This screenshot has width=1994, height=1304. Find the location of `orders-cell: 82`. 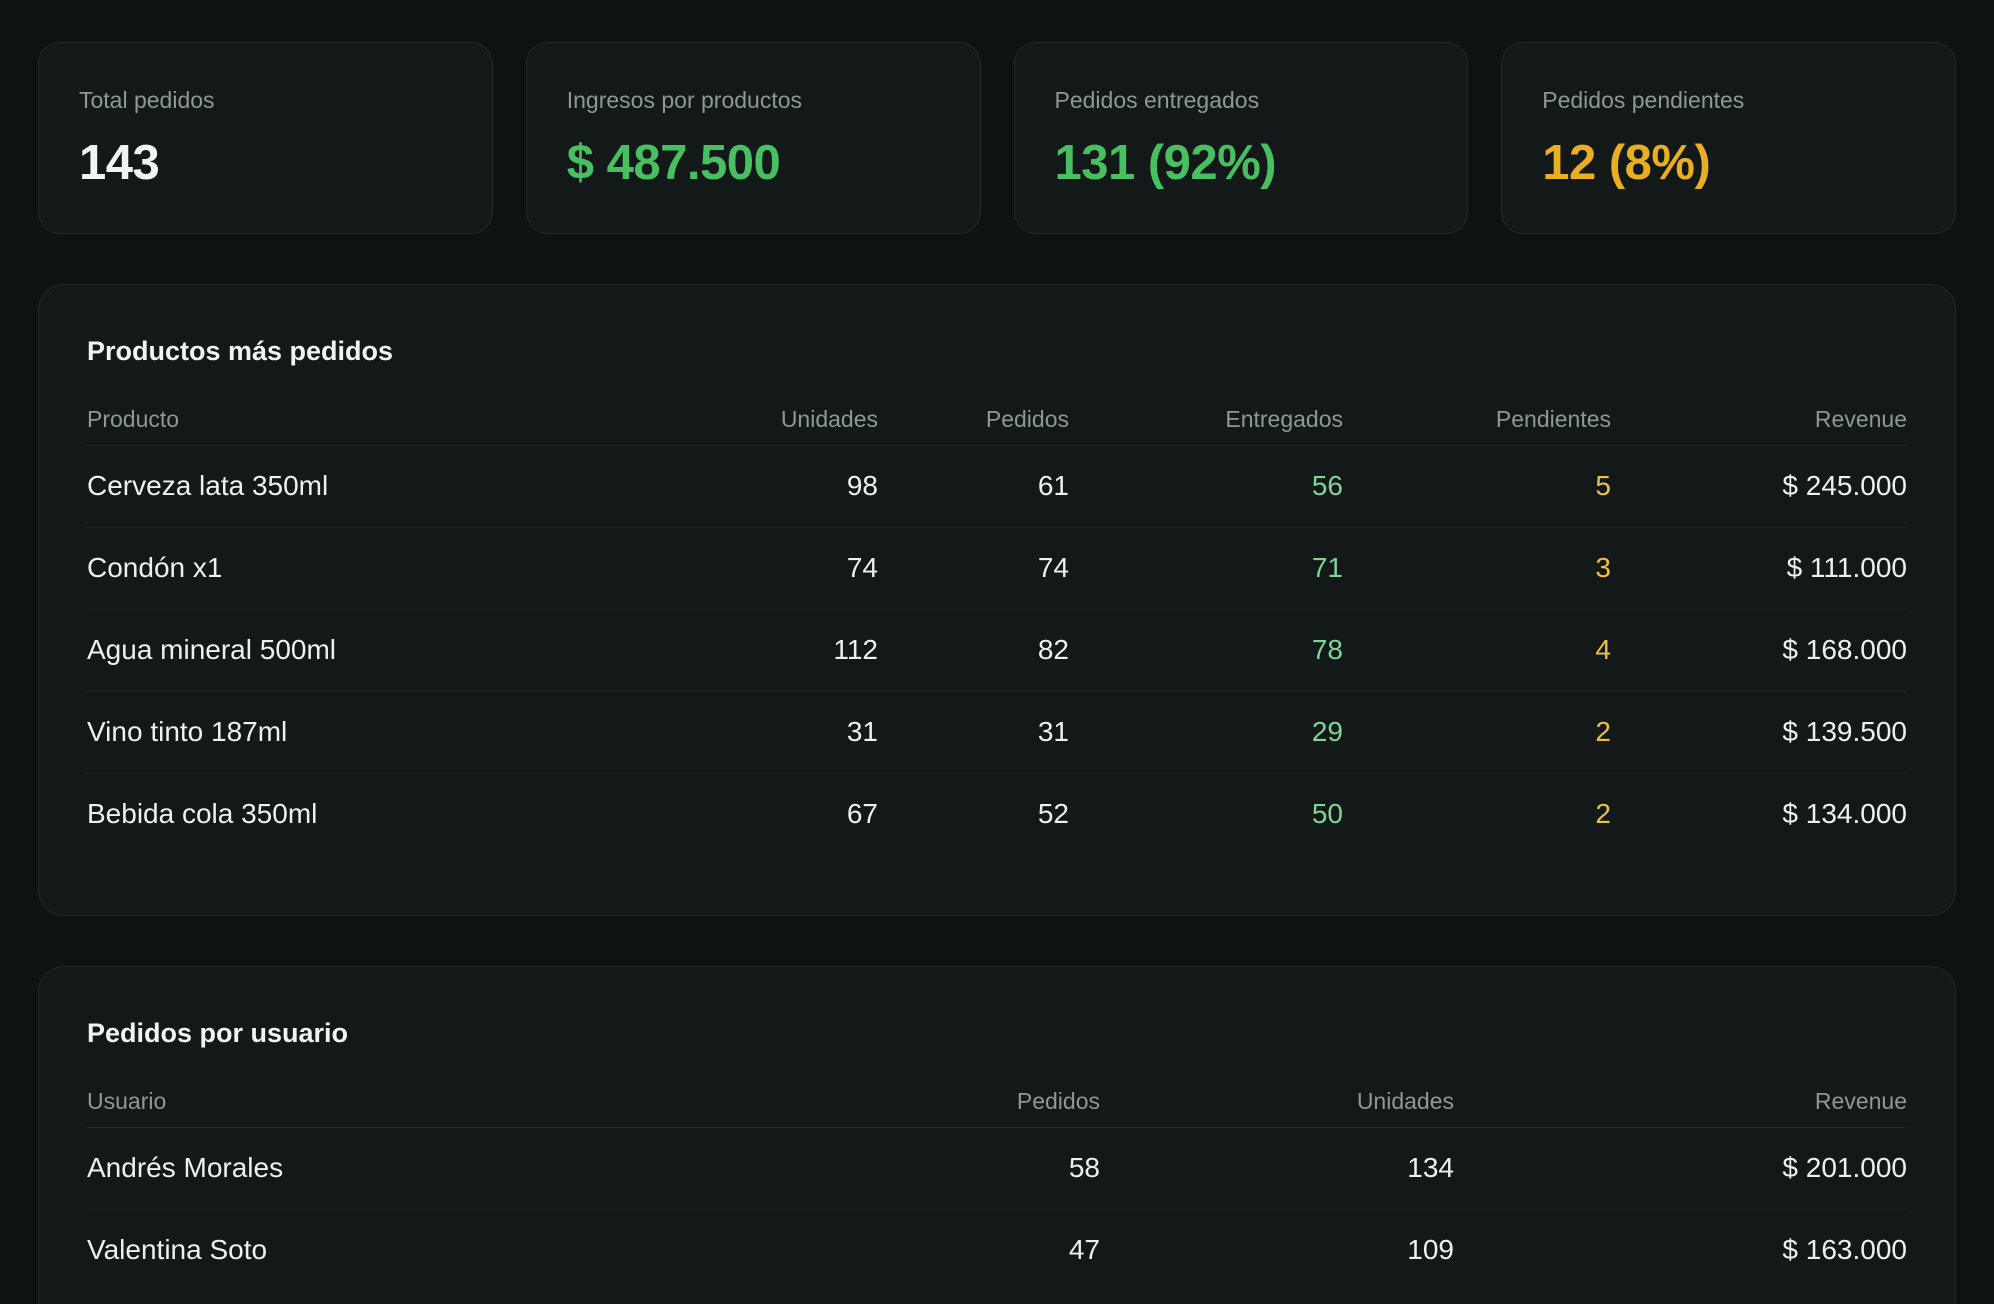

orders-cell: 82 is located at coordinates (973, 650).